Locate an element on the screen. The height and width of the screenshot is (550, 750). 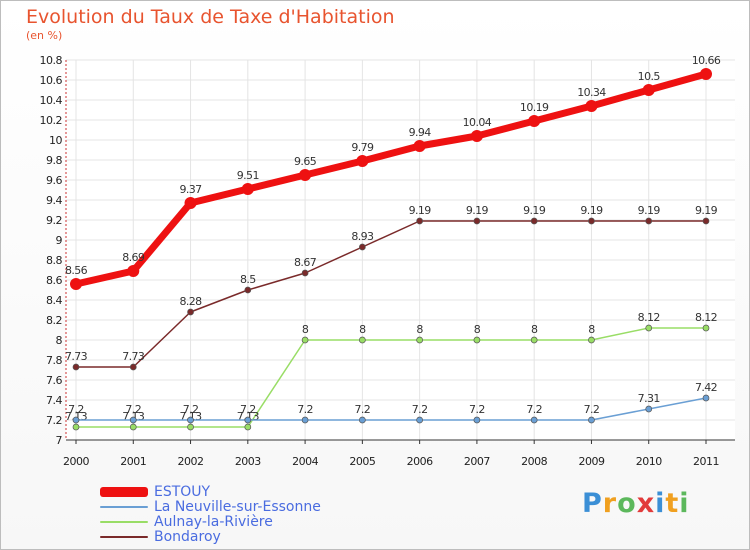
legend-label: Aulnay-la-Rivière is located at coordinates (213, 521).